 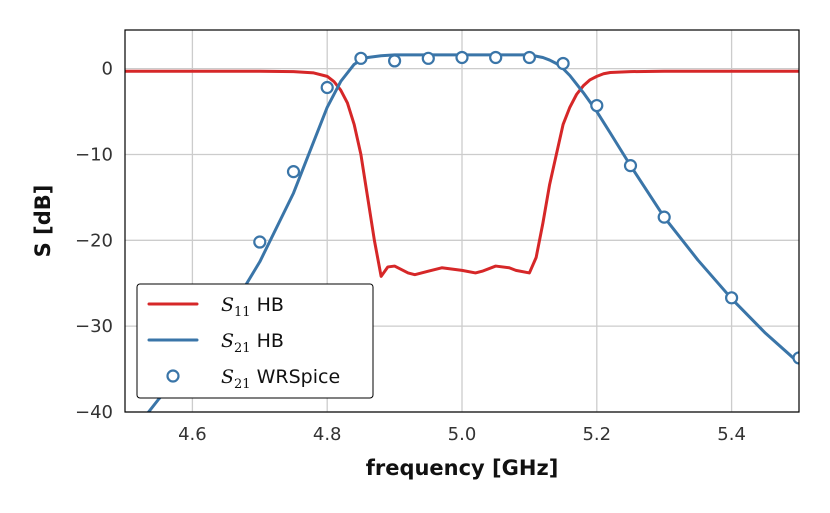 I want to click on y-axis-label: S [dB], so click(x=43, y=221).